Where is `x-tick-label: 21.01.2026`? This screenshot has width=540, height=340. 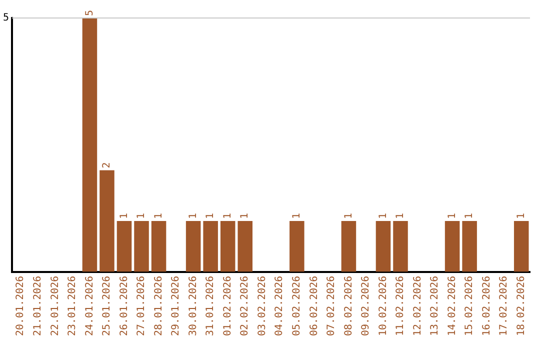
x-tick-label: 21.01.2026 is located at coordinates (38, 306).